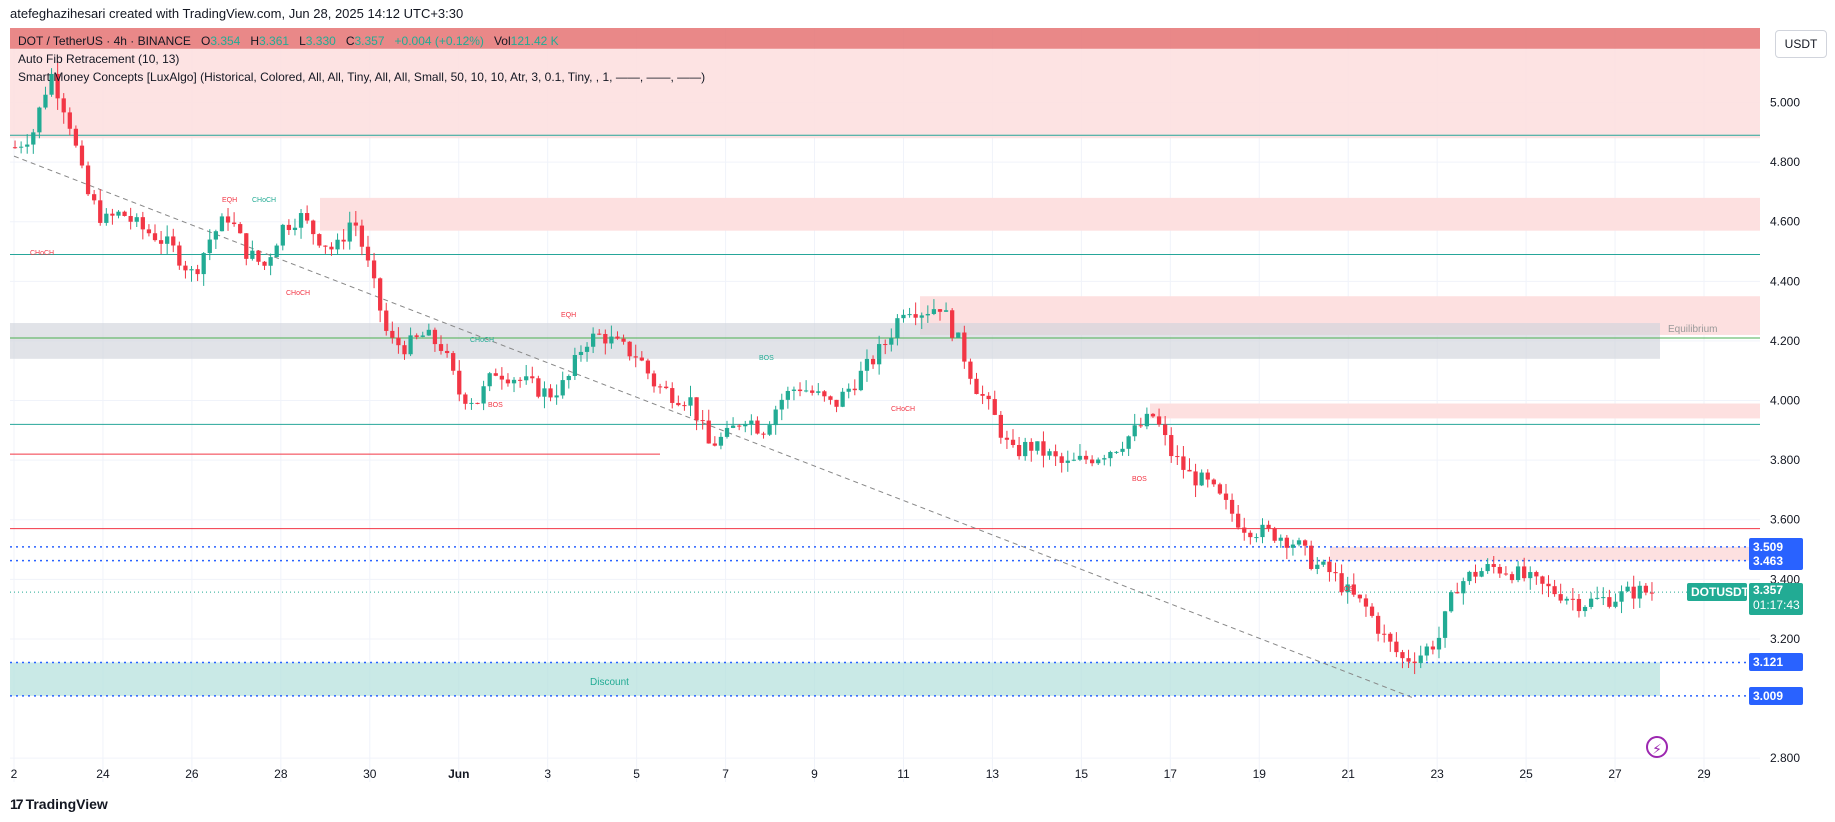 This screenshot has width=1835, height=822. What do you see at coordinates (1692, 329) in the screenshot?
I see `smc-label: Equilibrium` at bounding box center [1692, 329].